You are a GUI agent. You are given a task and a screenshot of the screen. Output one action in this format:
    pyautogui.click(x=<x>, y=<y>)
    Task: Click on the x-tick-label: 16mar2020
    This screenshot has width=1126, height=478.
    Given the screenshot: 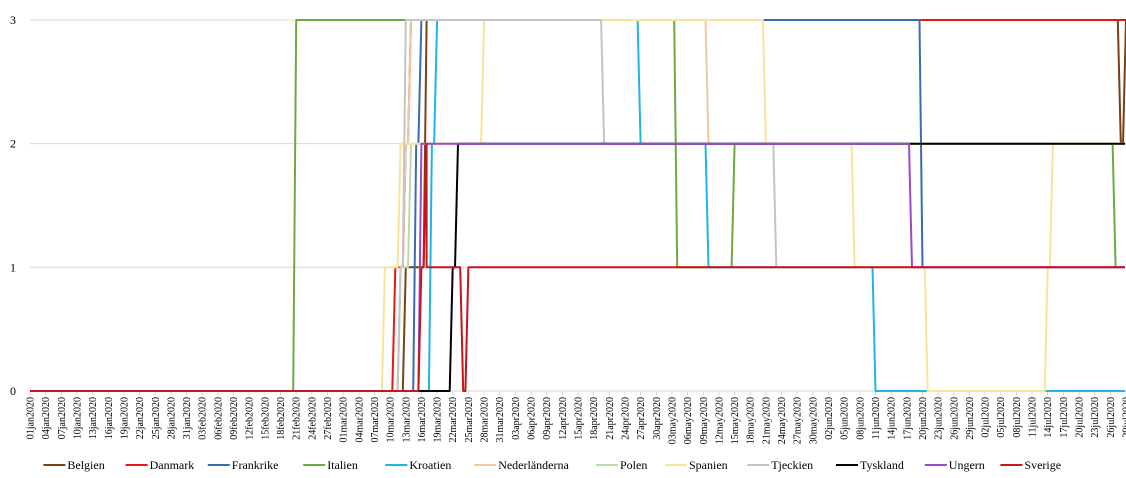 What is the action you would take?
    pyautogui.click(x=422, y=420)
    